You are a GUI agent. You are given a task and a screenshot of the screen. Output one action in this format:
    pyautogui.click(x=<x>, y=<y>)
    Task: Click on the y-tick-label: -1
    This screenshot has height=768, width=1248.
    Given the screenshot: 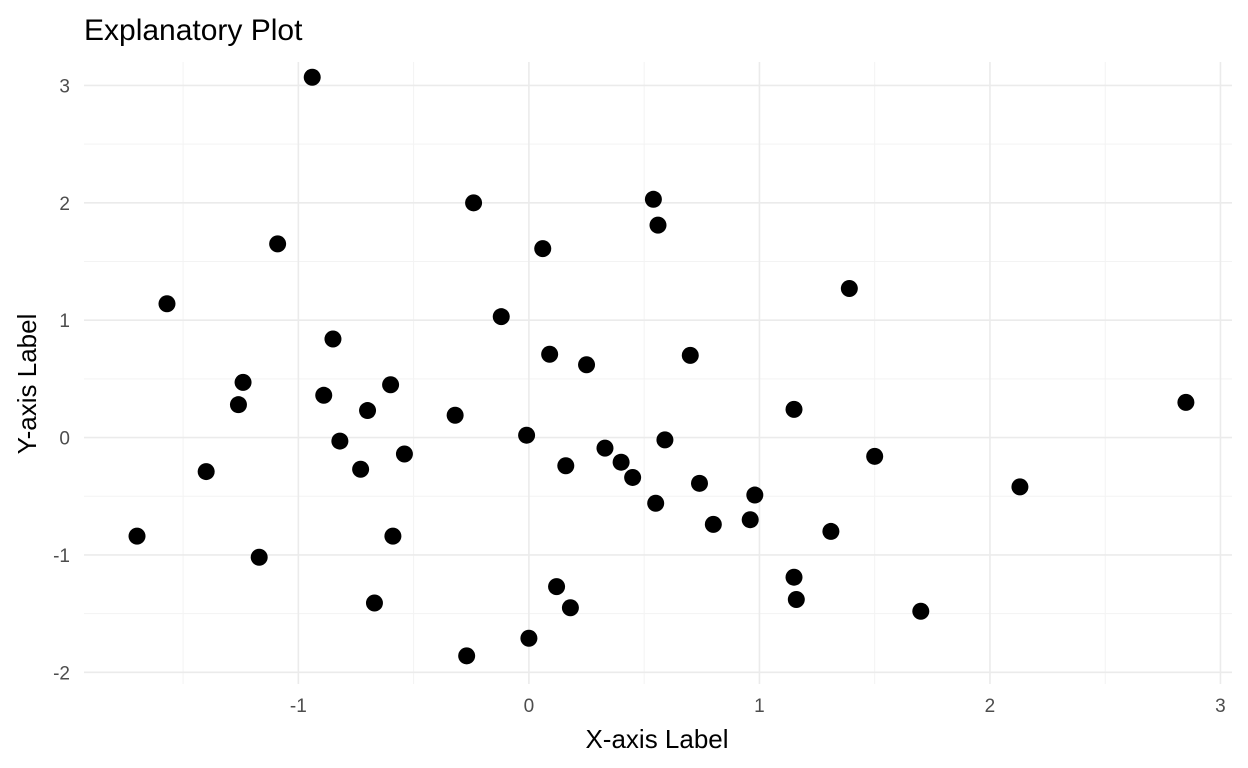 What is the action you would take?
    pyautogui.click(x=61, y=556)
    